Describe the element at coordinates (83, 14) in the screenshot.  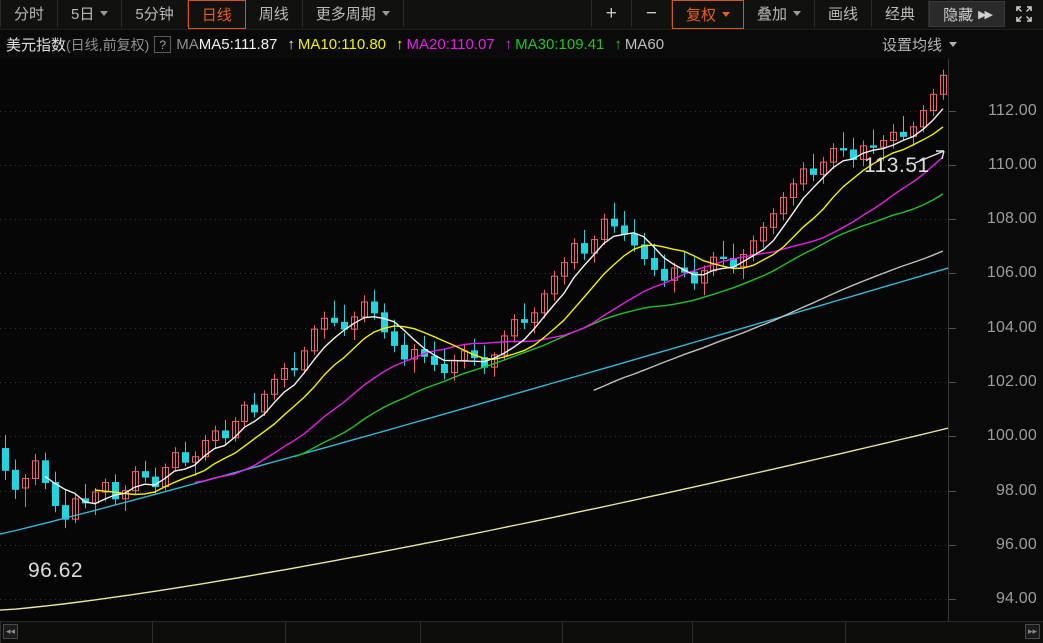
I see `period-button-label: 5日` at that location.